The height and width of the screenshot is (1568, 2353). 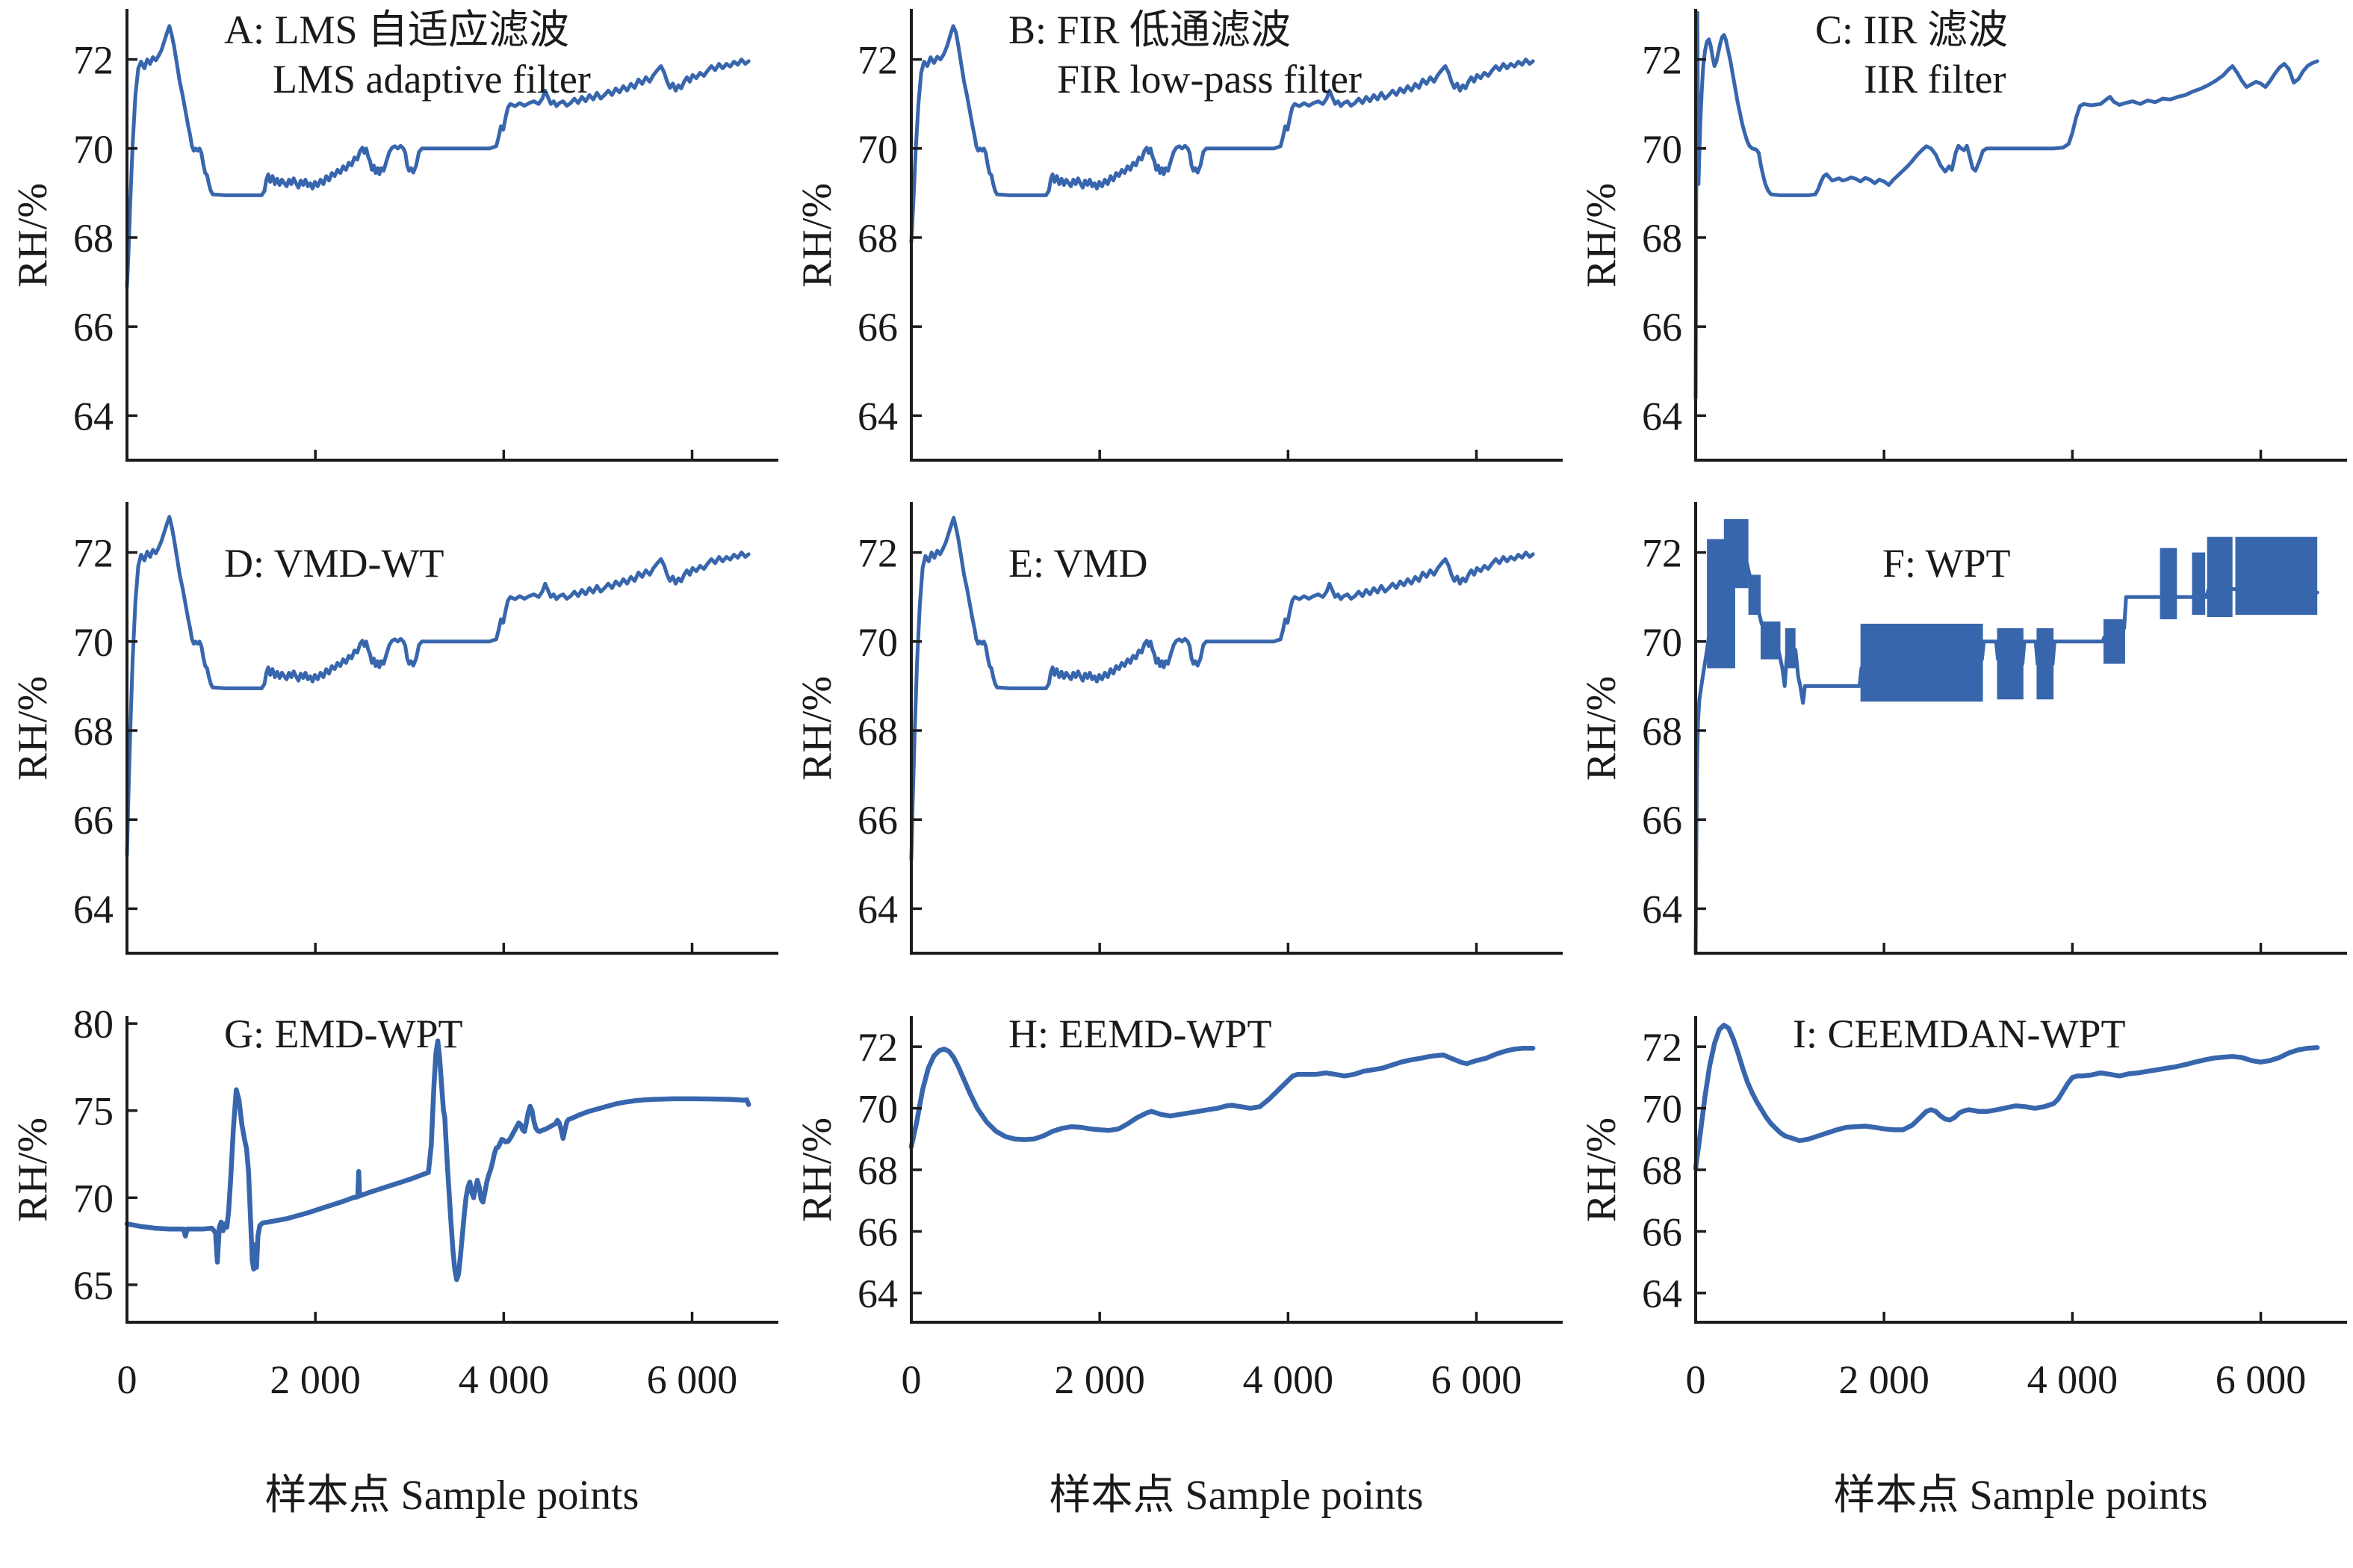 I want to click on panel-title: I: CEEMDAN-WPT, so click(x=1959, y=1033).